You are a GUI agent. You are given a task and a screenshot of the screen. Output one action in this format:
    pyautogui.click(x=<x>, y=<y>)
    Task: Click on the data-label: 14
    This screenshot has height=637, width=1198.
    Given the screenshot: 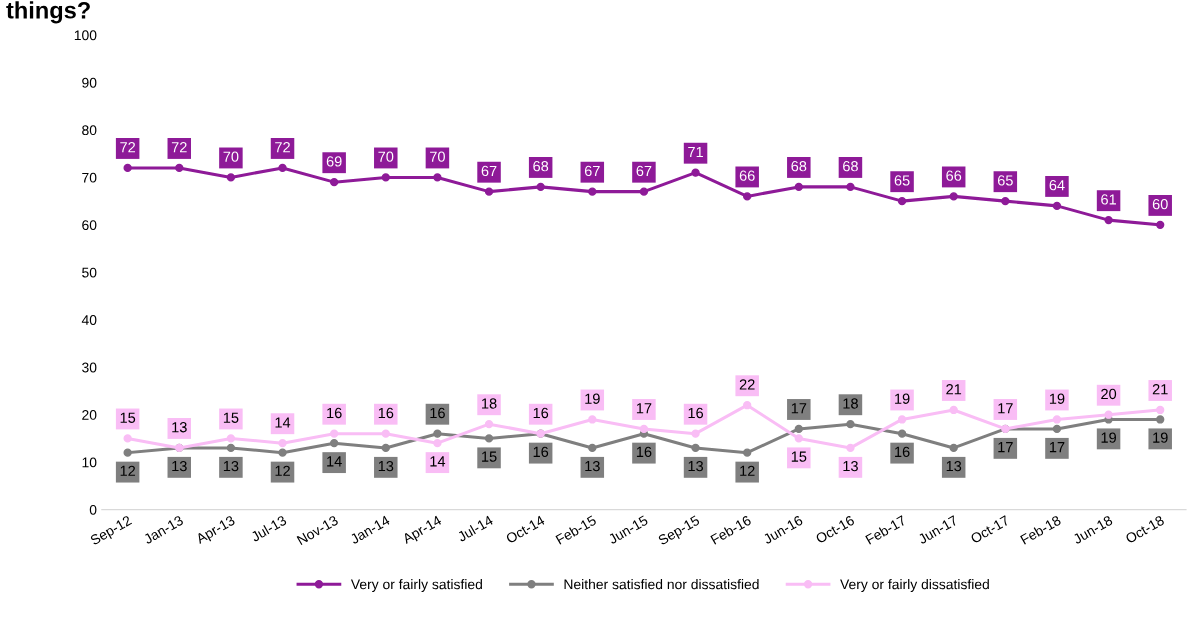 What is the action you would take?
    pyautogui.click(x=334, y=461)
    